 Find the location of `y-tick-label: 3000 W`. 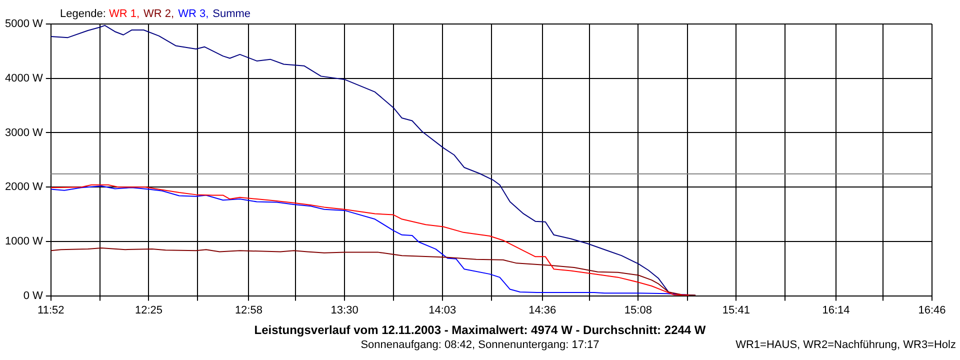

y-tick-label: 3000 W is located at coordinates (24, 132).